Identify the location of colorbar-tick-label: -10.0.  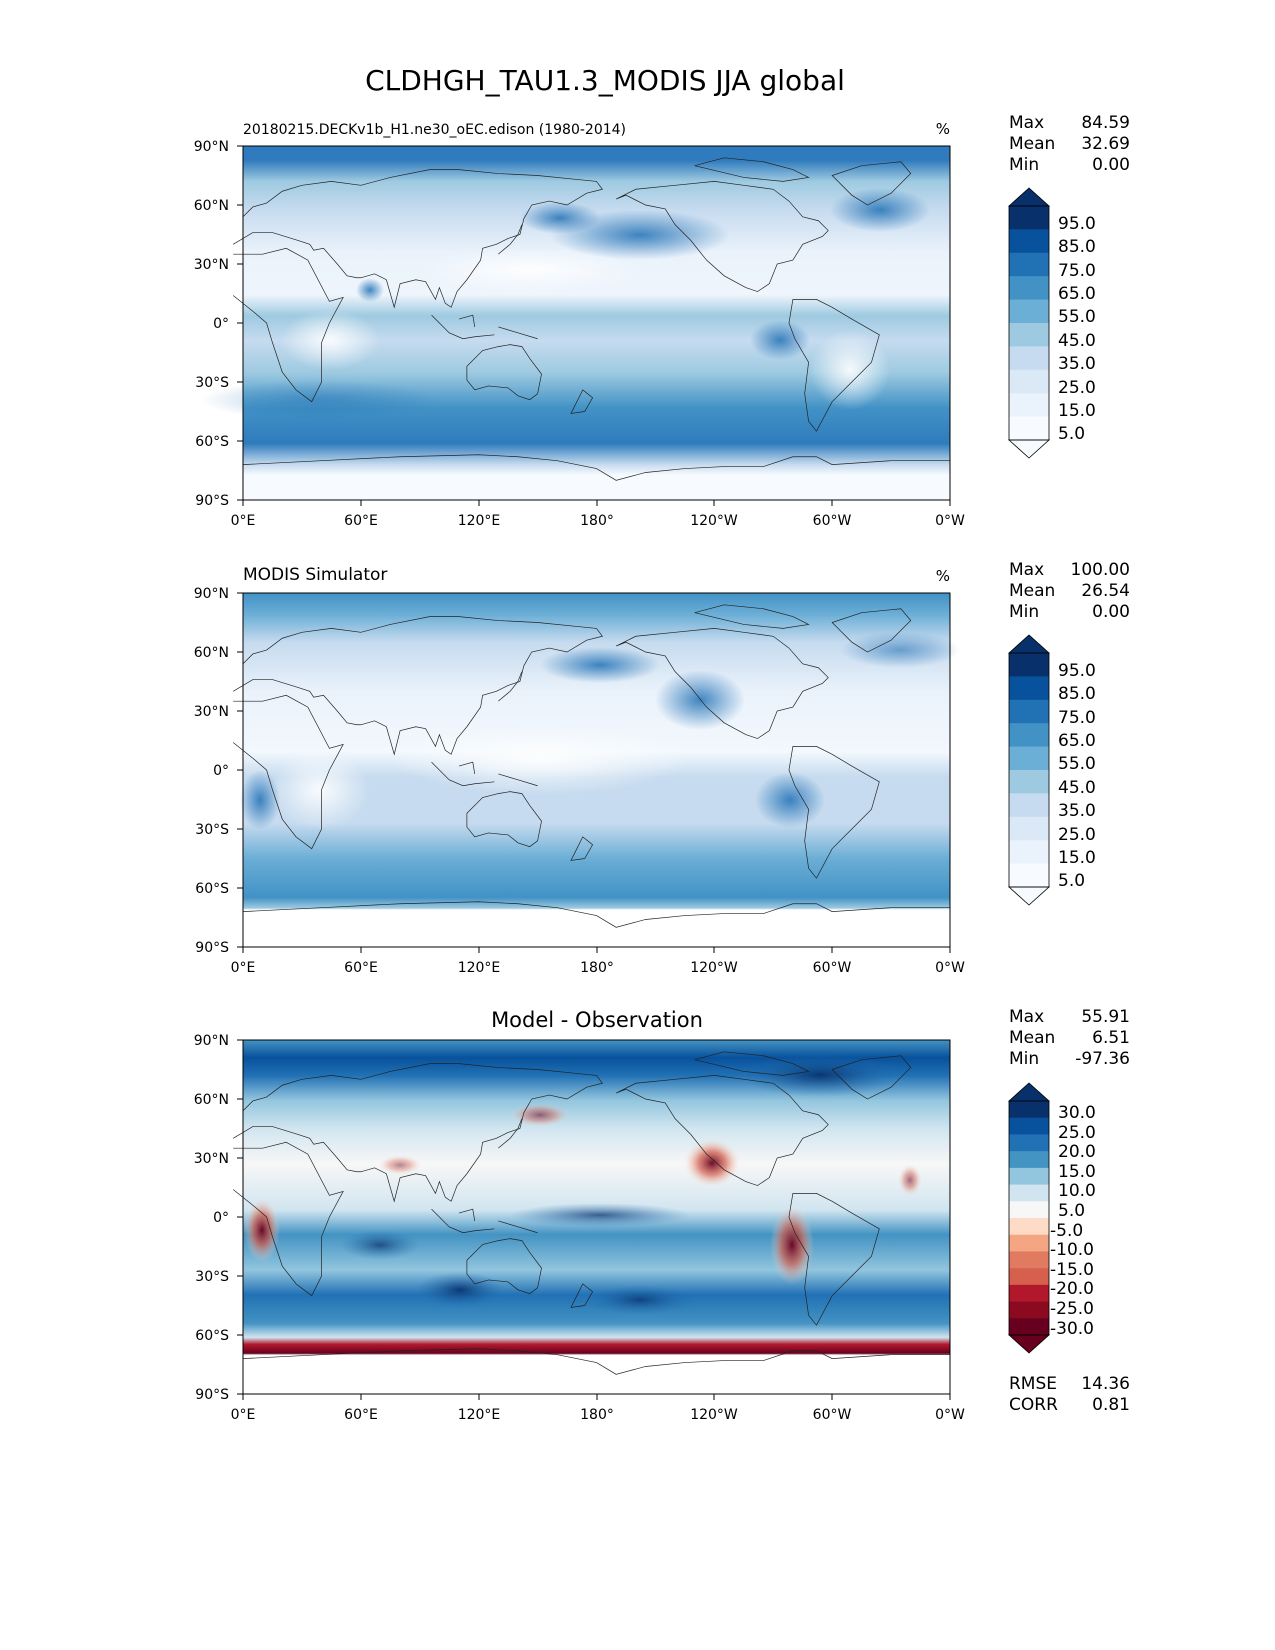
(1072, 1250).